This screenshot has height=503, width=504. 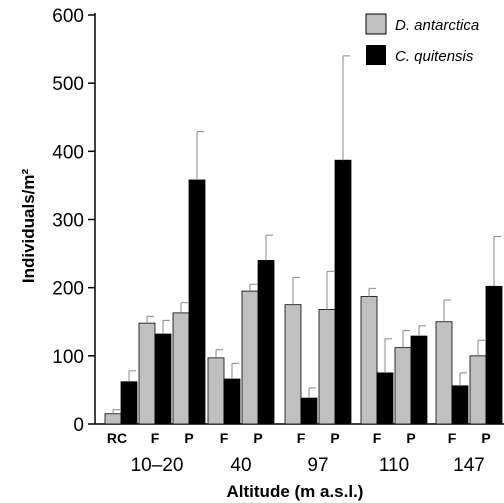 I want to click on legend: D. antarctica C. quitensis, so click(x=422, y=39).